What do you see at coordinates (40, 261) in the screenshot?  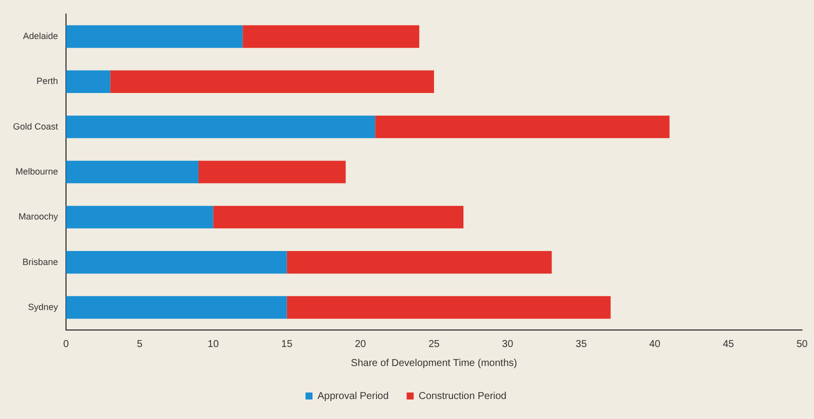 I see `y-tick-label: Brisbane` at bounding box center [40, 261].